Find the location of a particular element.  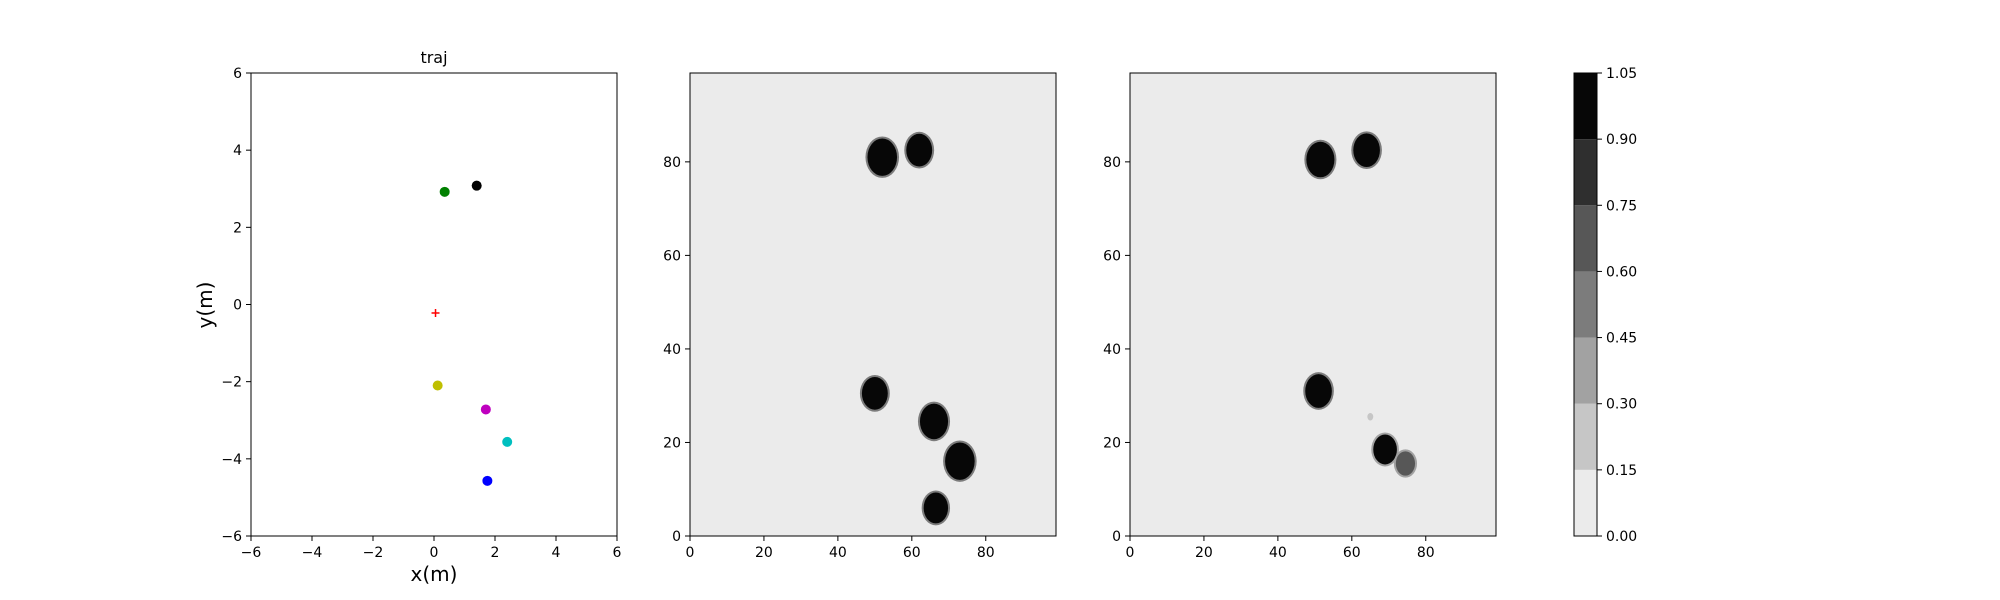

map-1-xtick-label: 40 is located at coordinates (838, 553).